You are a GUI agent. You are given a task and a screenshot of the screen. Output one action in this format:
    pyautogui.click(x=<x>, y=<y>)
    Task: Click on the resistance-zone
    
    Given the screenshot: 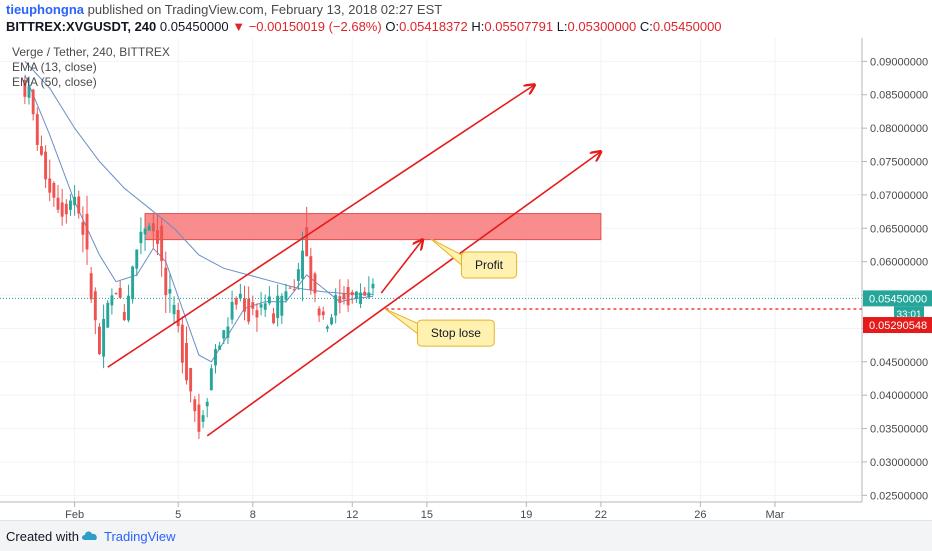 What is the action you would take?
    pyautogui.click(x=373, y=227)
    